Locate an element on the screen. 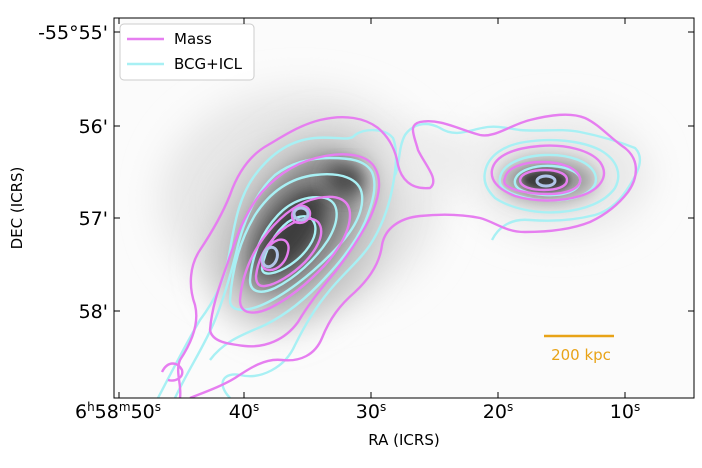  peak-contours is located at coordinates (409, 221).